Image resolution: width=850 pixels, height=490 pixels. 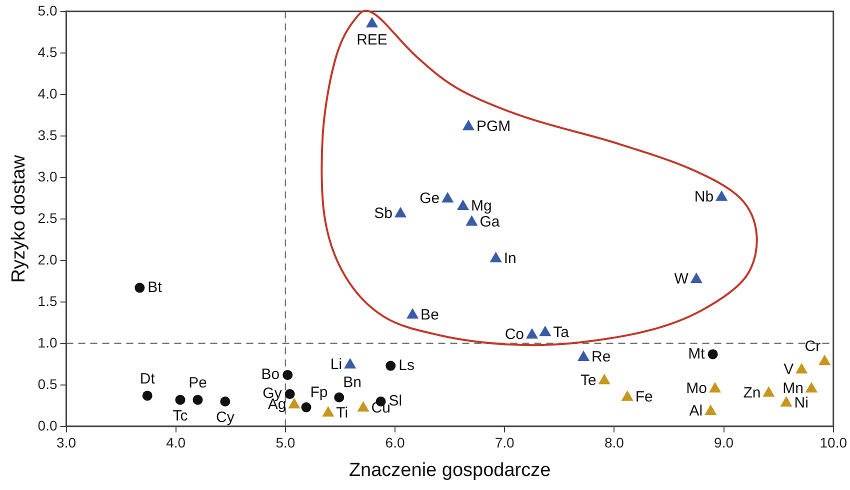 I want to click on data-label: Co, so click(x=514, y=335).